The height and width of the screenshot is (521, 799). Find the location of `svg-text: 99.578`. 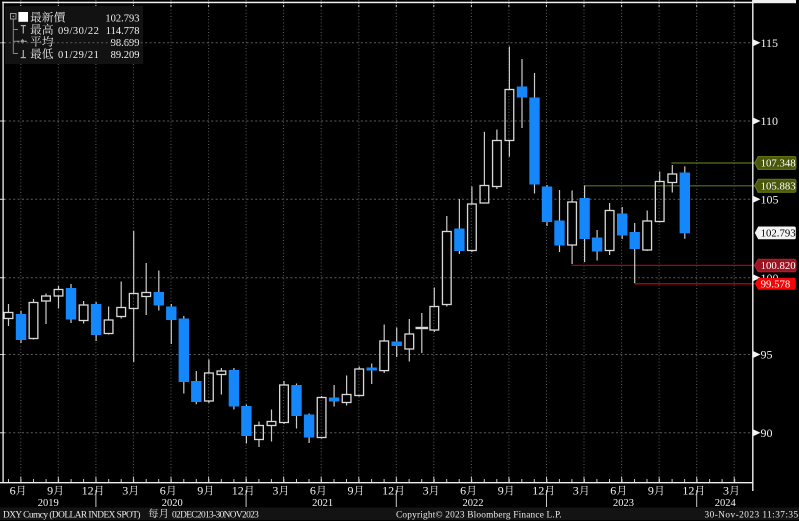

svg-text: 99.578 is located at coordinates (776, 285).